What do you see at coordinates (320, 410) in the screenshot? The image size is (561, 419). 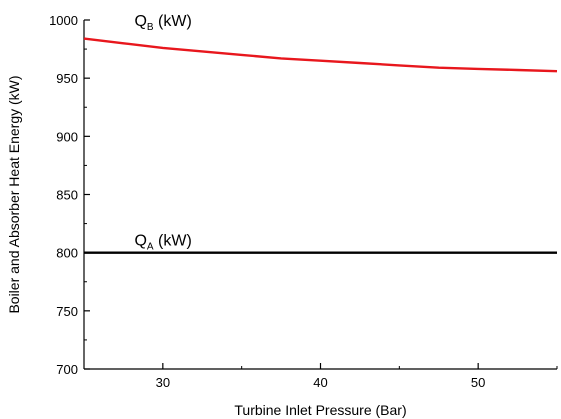 I see `x-axis-title: Turbine Inlet Pressure (Bar)` at bounding box center [320, 410].